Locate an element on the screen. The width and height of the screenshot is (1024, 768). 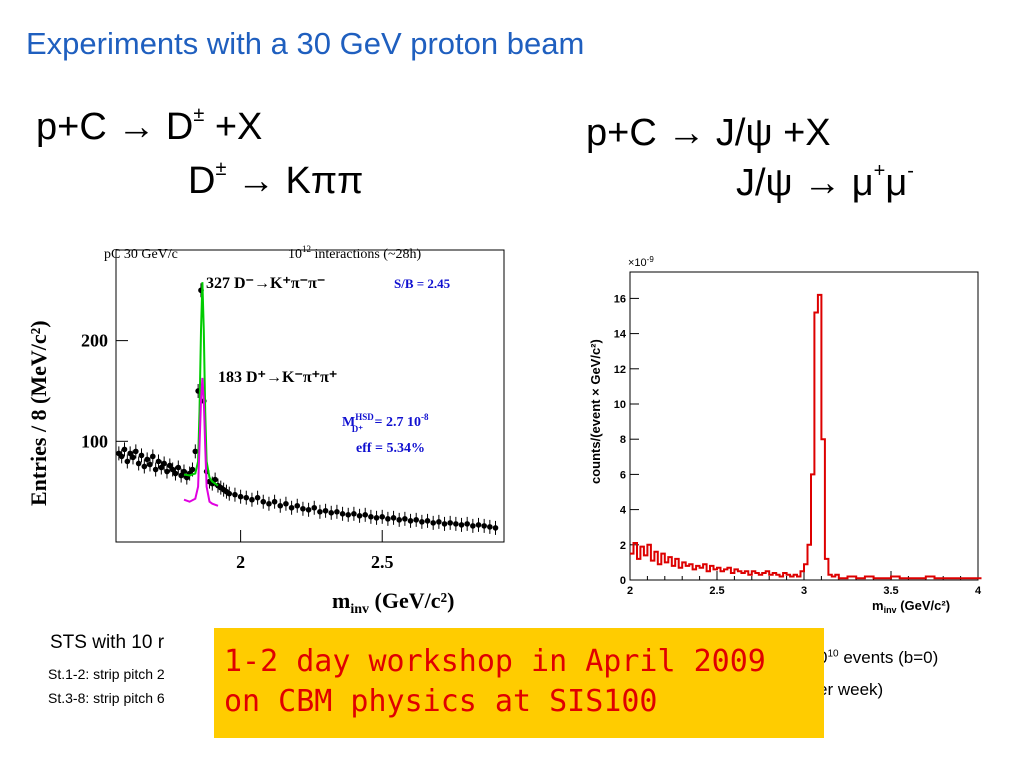
annotation-mass-m: M is located at coordinates (348, 422).